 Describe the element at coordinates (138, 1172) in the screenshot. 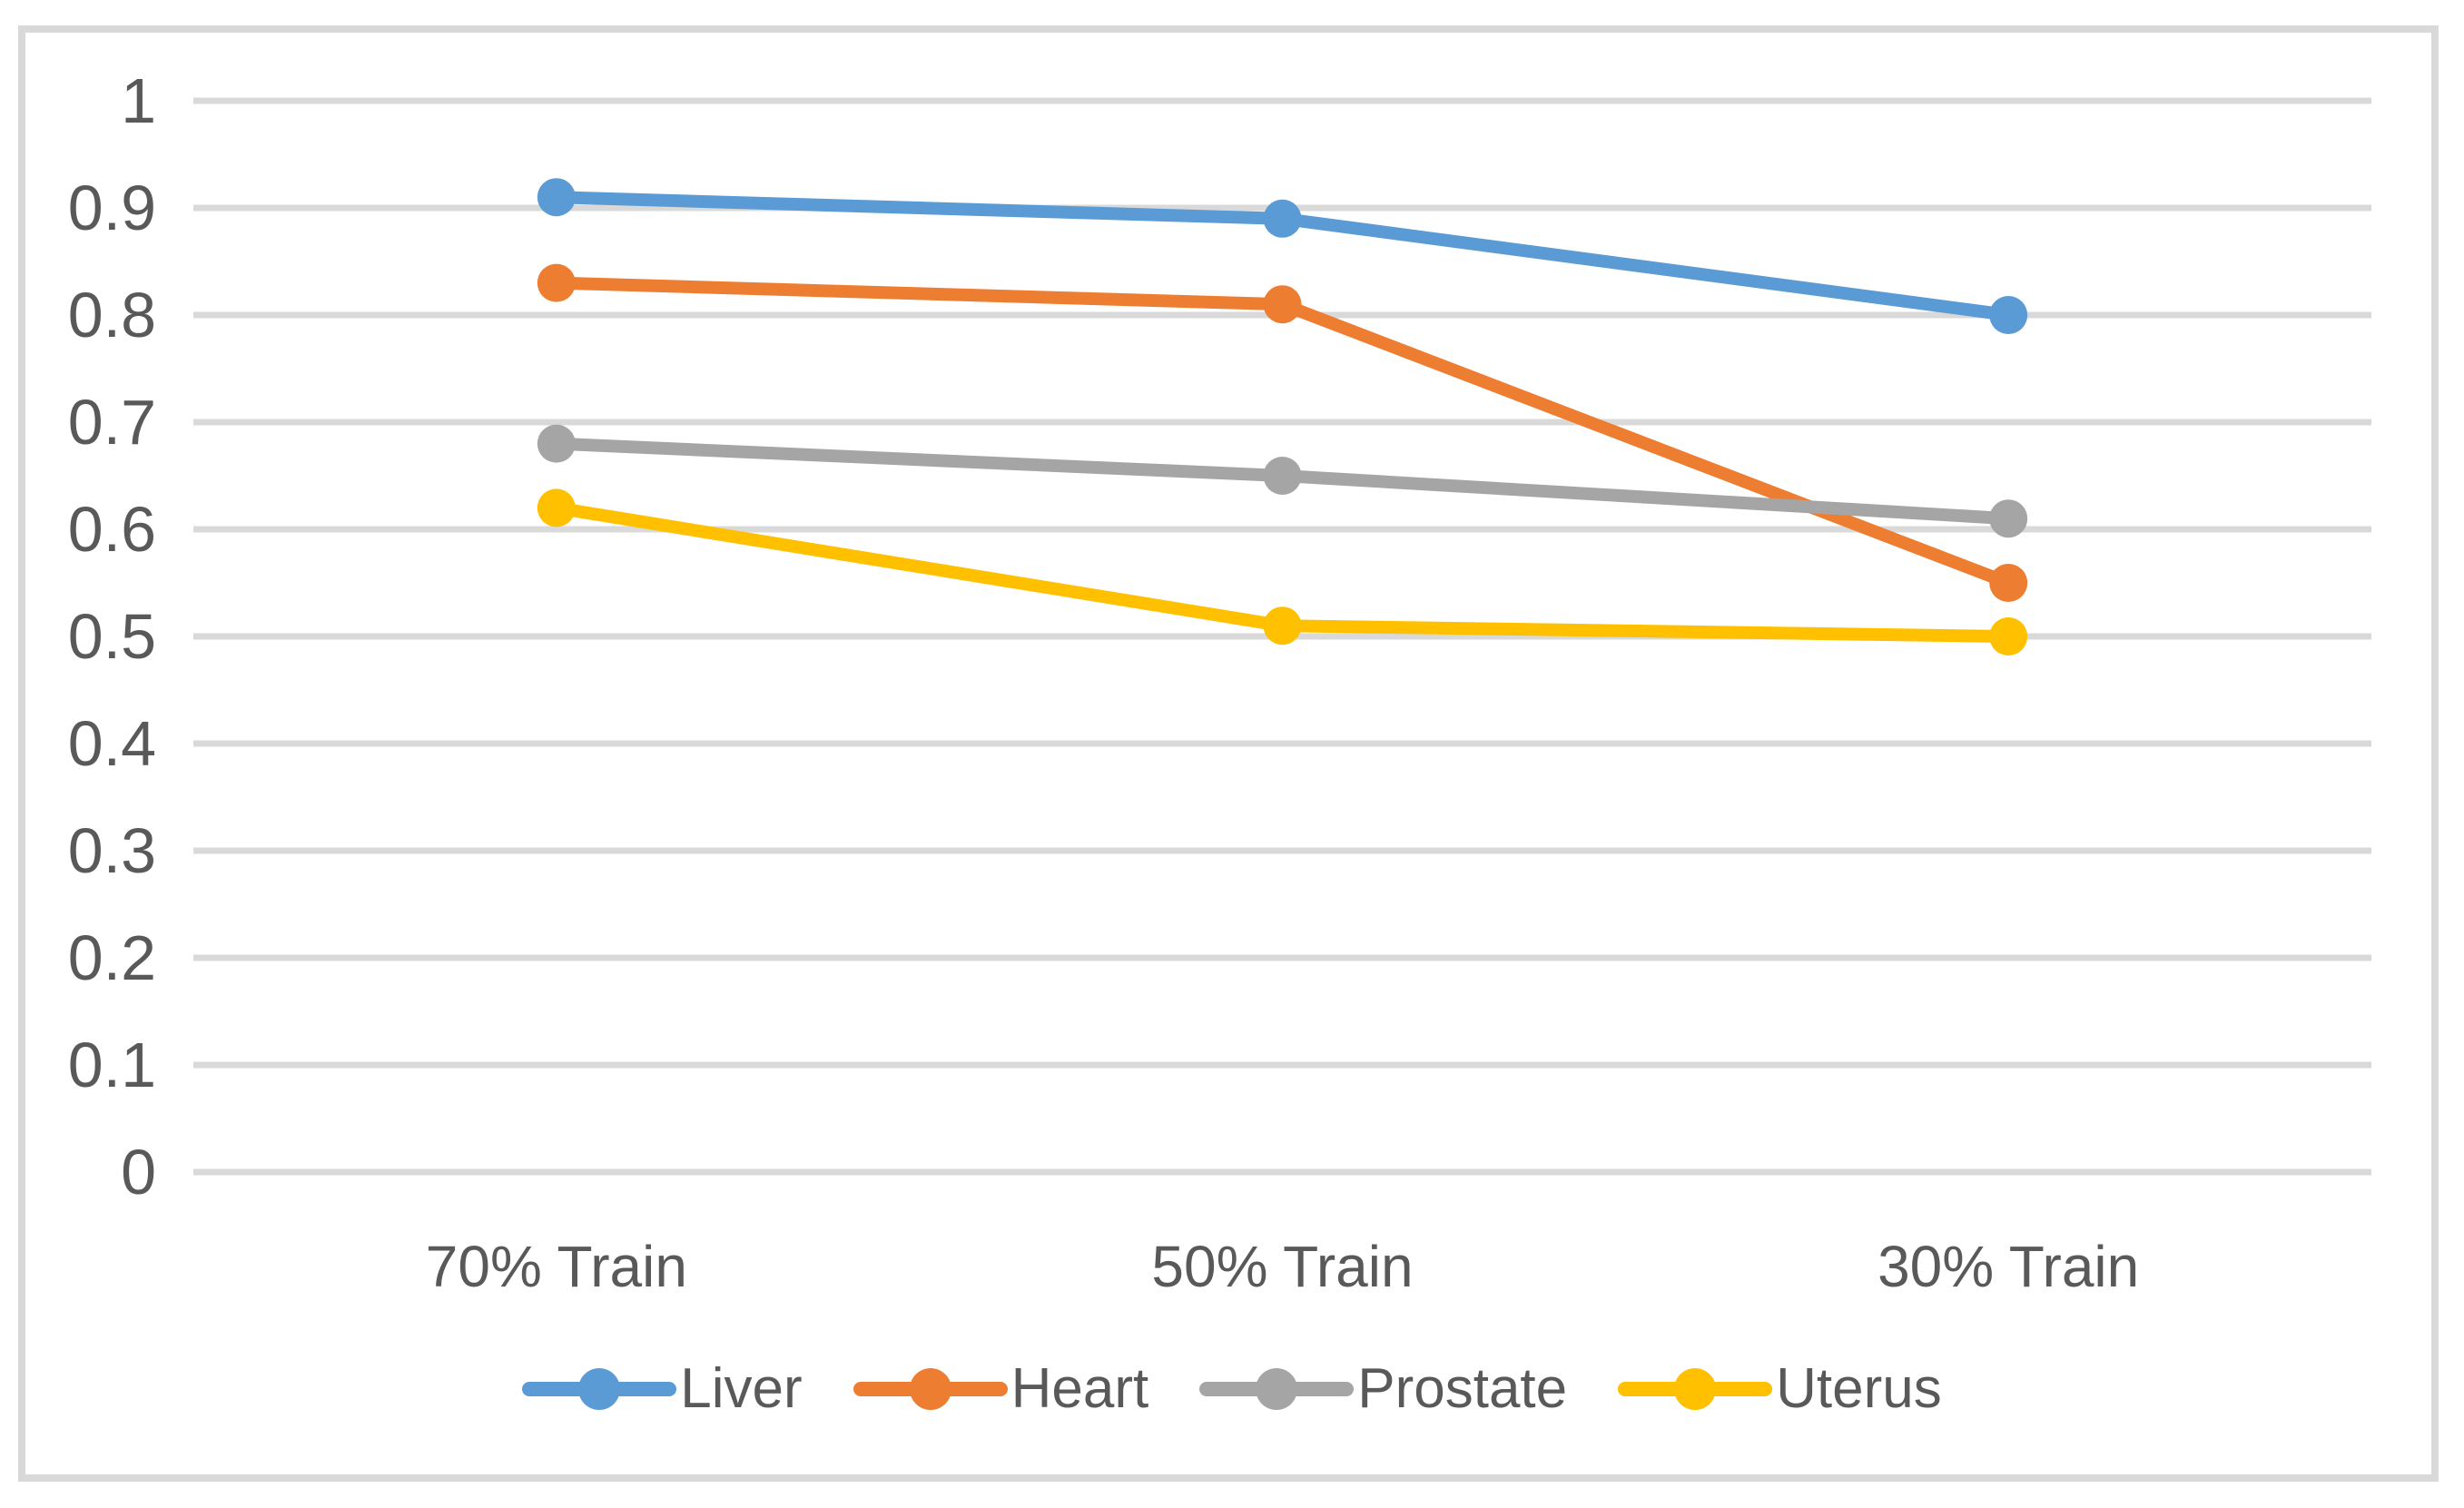

I see `y-tick-label: 0` at that location.